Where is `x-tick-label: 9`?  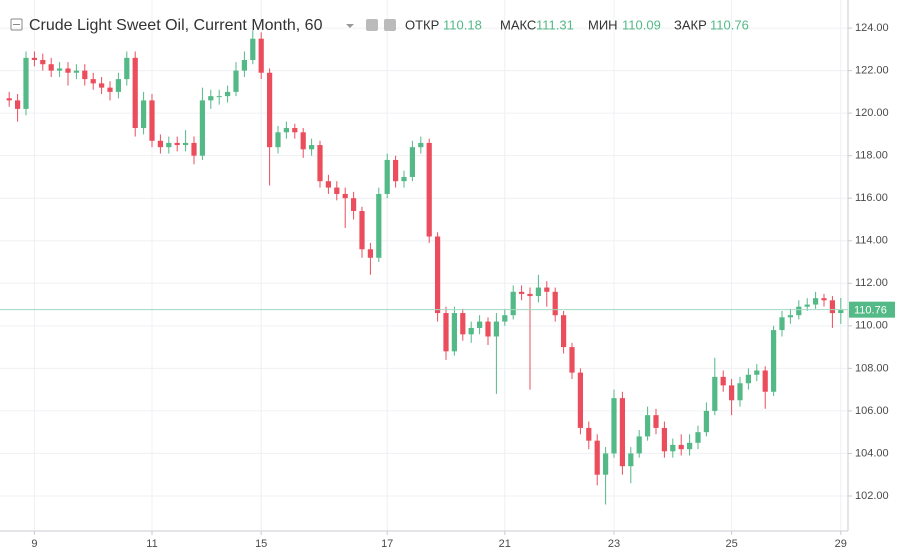 x-tick-label: 9 is located at coordinates (34, 544).